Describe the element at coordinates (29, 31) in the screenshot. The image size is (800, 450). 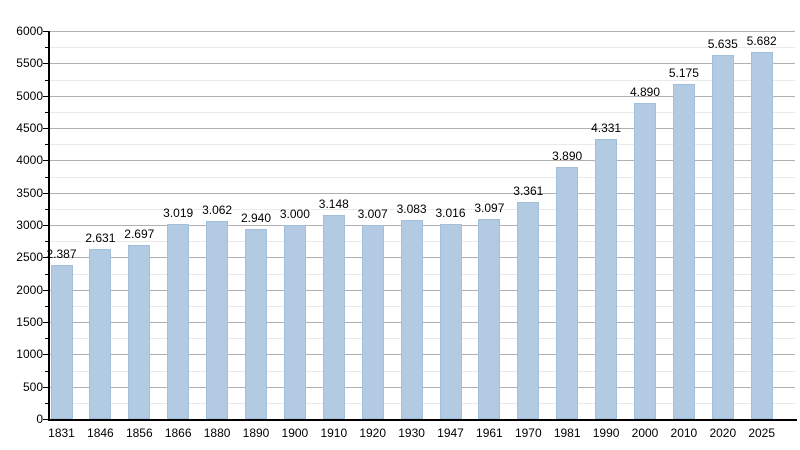
I see `y-tick-label: 6000` at that location.